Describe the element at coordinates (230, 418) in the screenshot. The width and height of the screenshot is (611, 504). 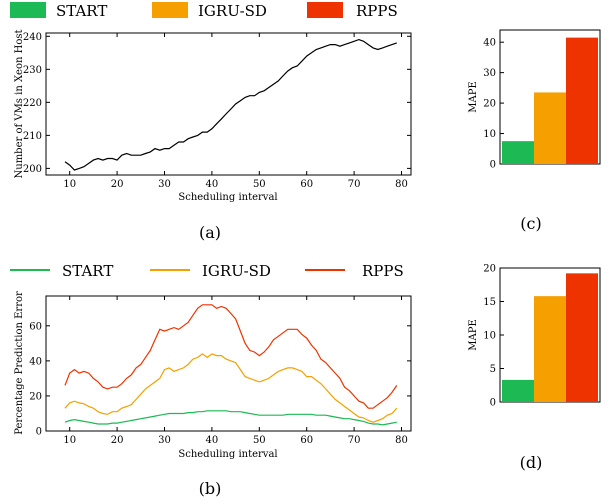
I see `series-line-start` at that location.